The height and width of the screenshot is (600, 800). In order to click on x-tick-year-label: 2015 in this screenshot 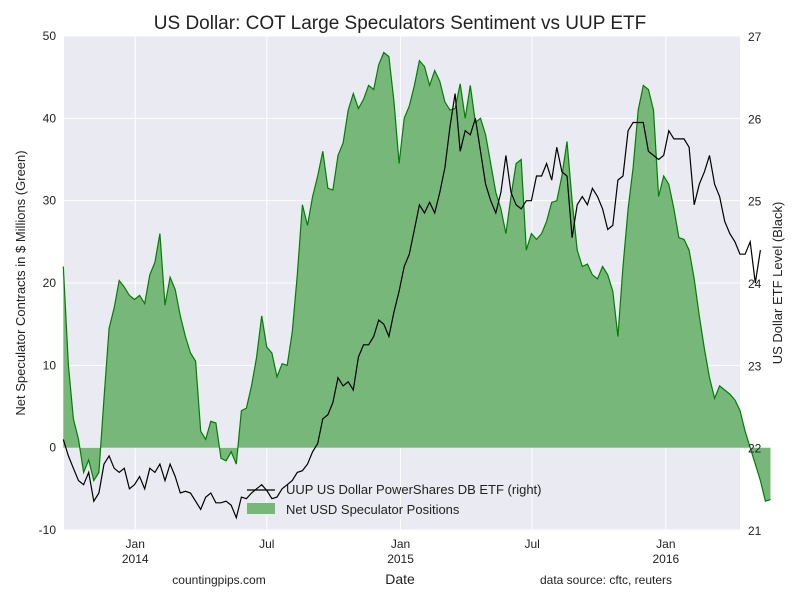, I will do `click(400, 559)`.